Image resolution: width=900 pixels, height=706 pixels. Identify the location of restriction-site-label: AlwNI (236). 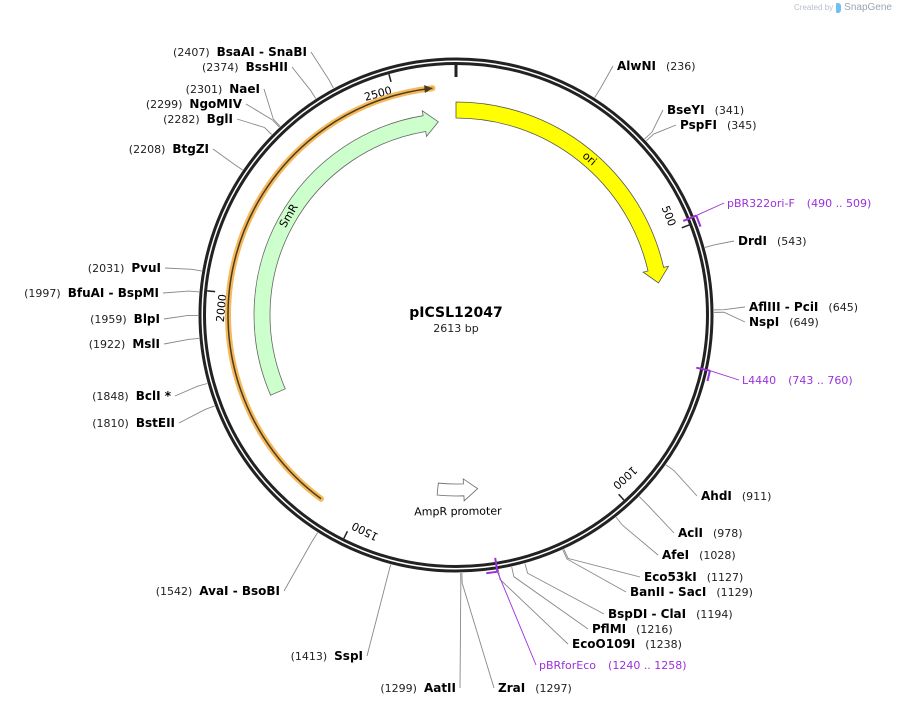
(656, 66).